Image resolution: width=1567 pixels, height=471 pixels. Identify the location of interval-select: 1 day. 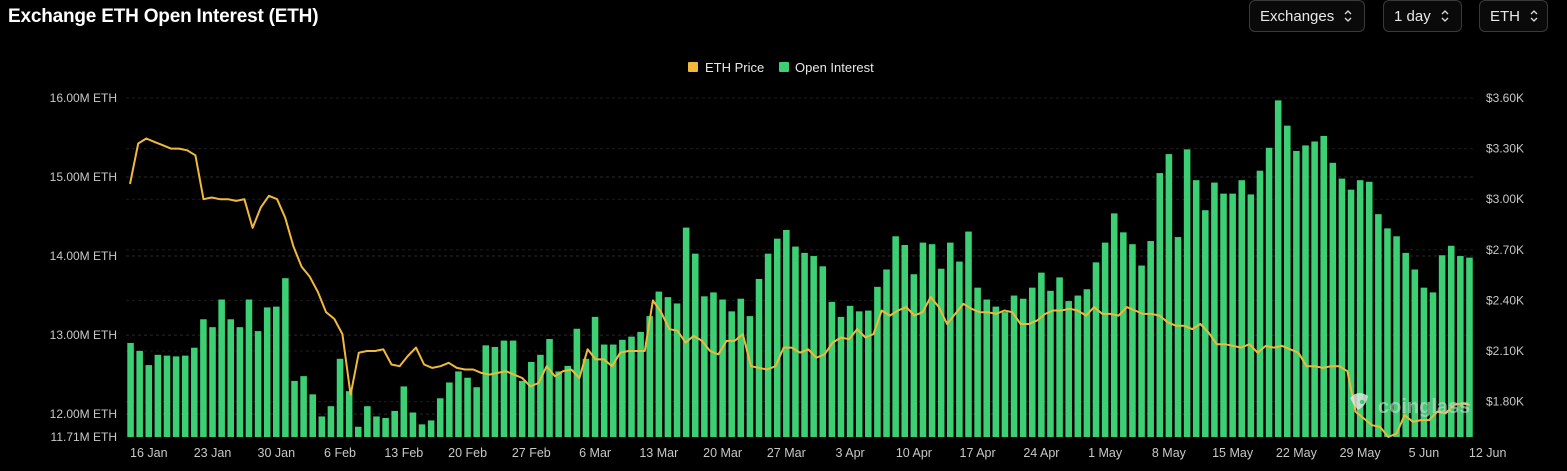
(1422, 16).